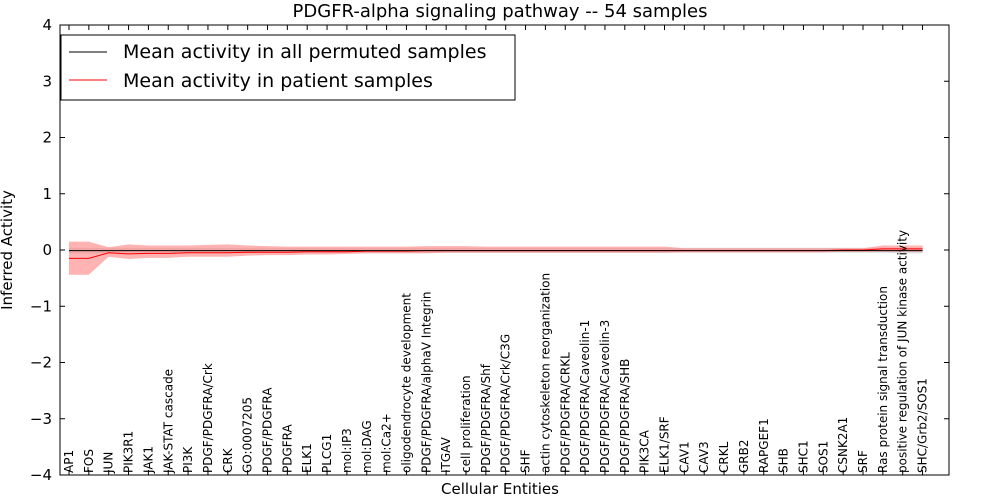 The width and height of the screenshot is (1000, 500). What do you see at coordinates (47, 25) in the screenshot?
I see `y-tick-label: 4` at bounding box center [47, 25].